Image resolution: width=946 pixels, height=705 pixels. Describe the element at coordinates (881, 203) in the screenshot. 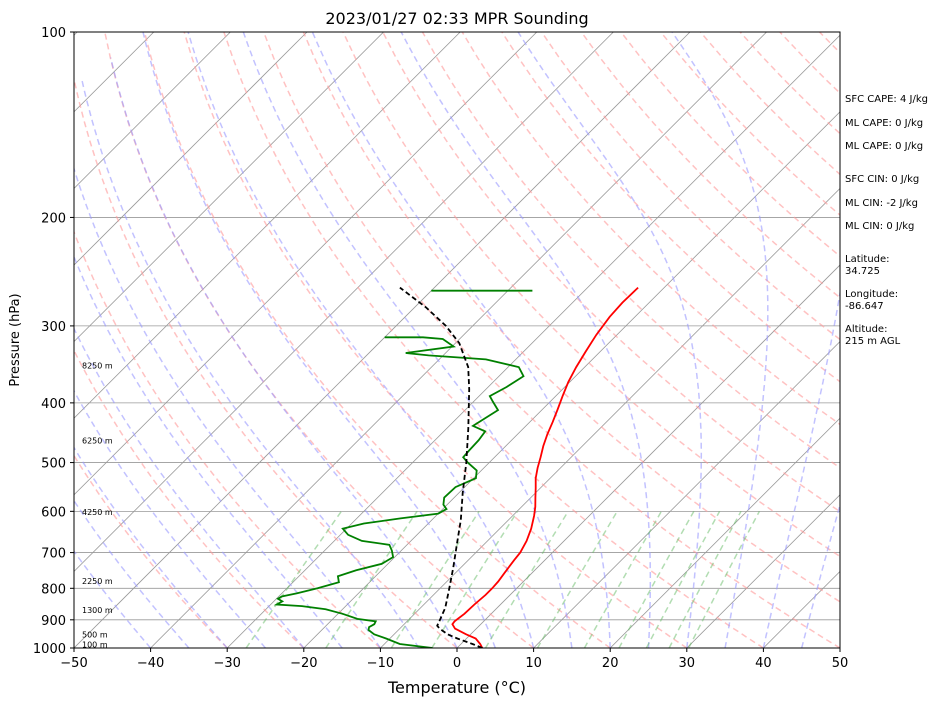

I see `stat-ml-cin-1: ML CIN: -2 J/kg` at that location.